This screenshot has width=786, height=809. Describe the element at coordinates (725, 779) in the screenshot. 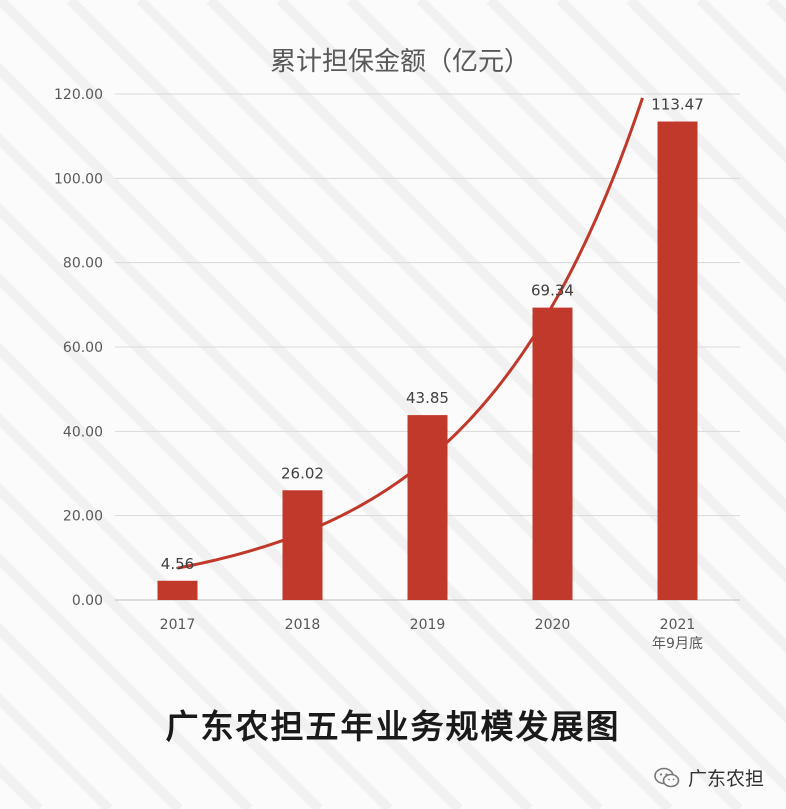

I see `brand-name: 广东农担` at that location.